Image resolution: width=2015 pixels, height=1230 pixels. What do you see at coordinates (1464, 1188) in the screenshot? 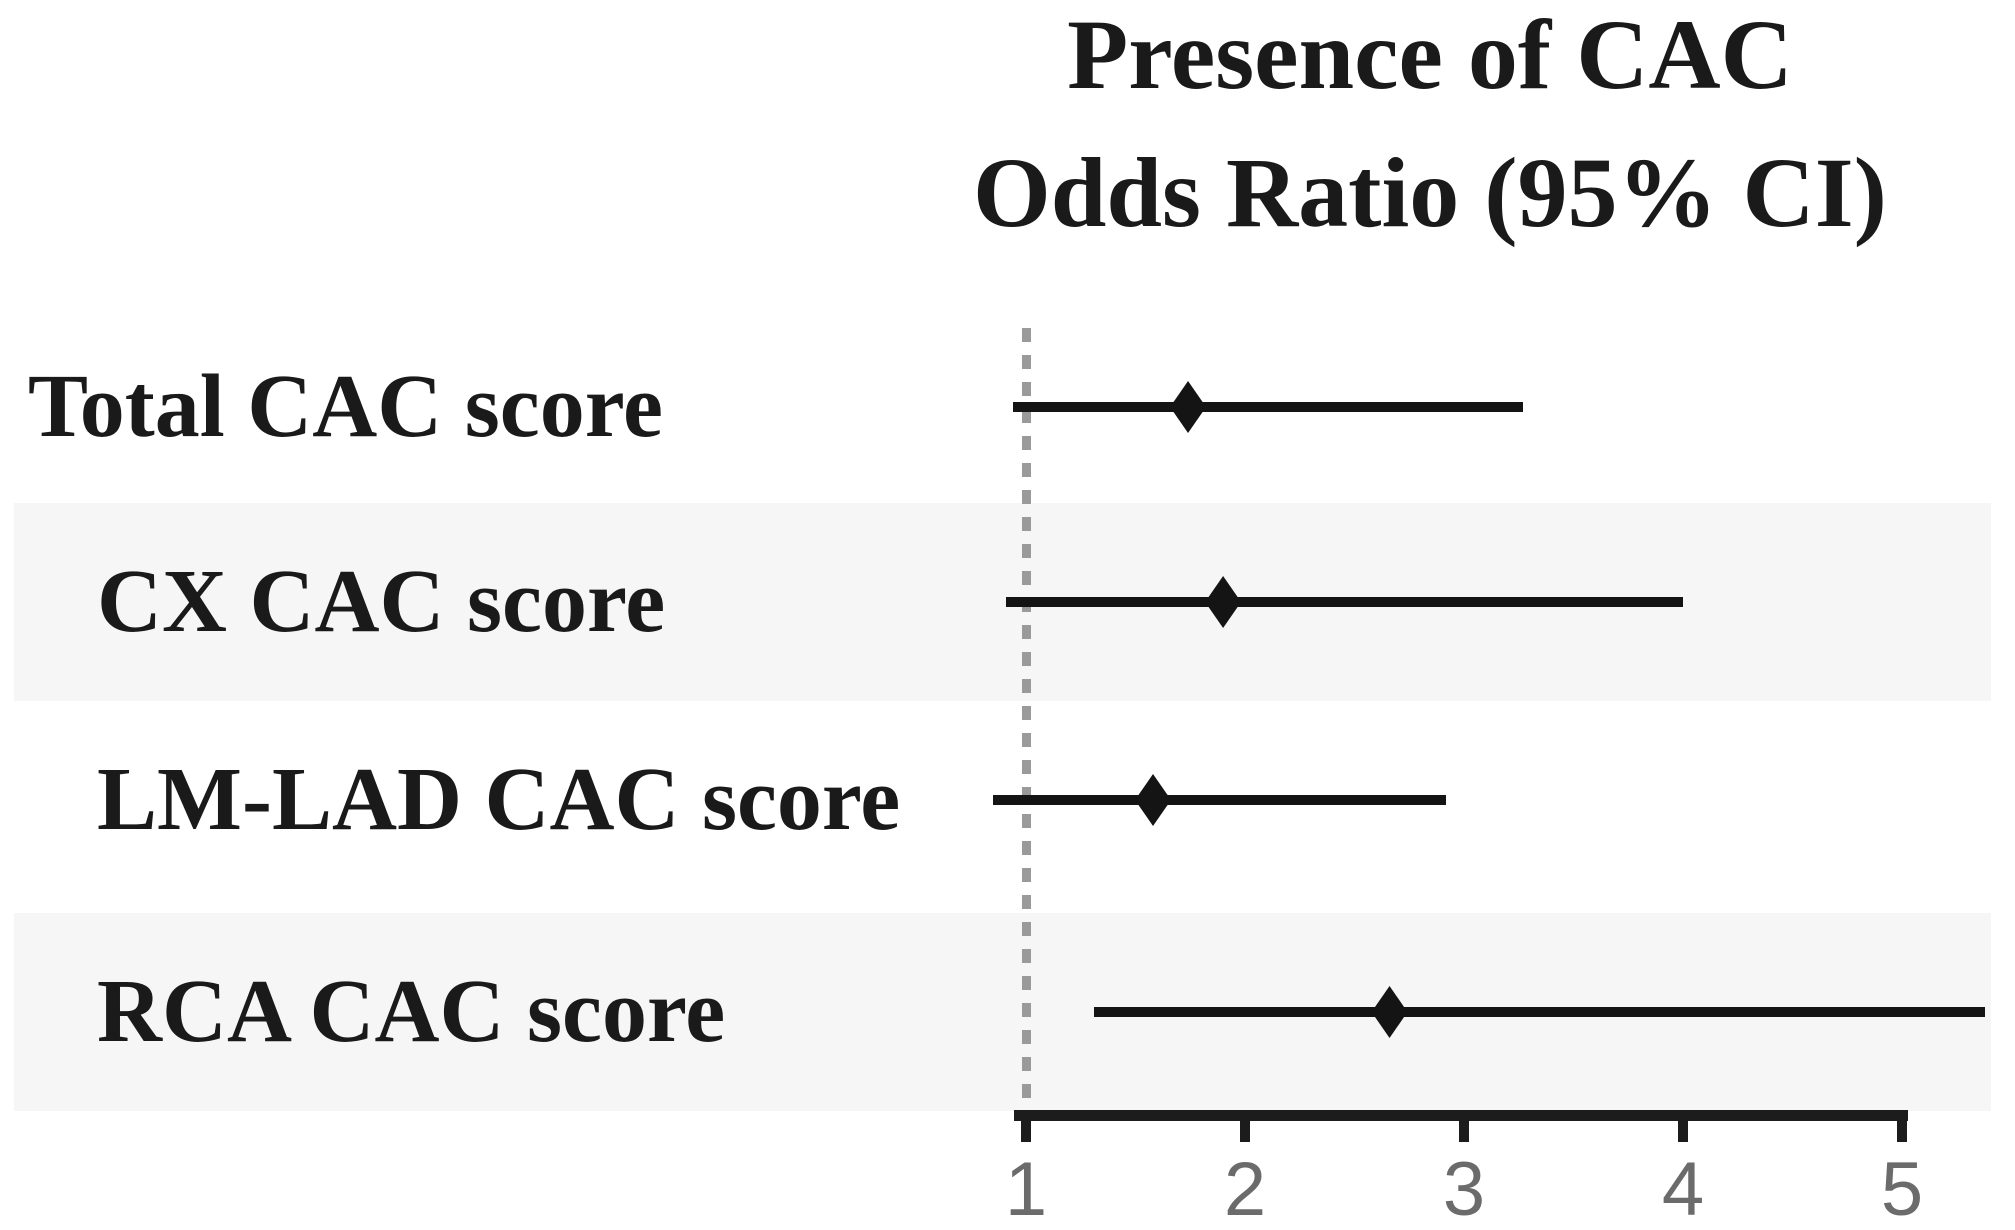
I see `x-axis-tick-label: 3` at bounding box center [1464, 1188].